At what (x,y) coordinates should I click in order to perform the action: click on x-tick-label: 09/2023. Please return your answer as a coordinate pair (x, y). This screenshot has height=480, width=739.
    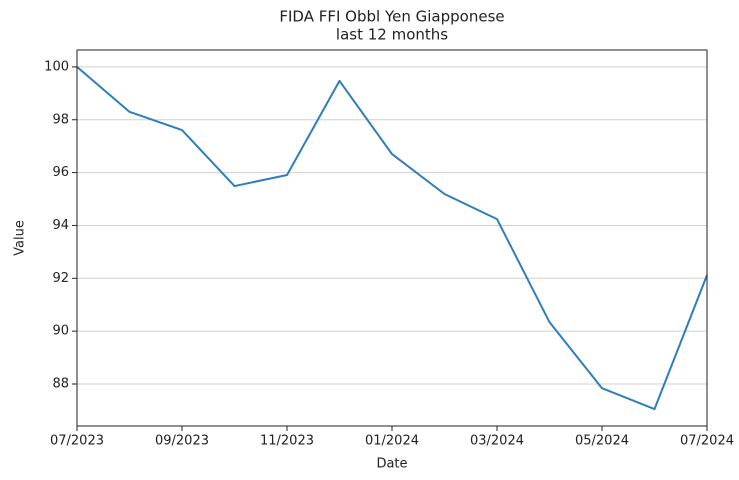
    Looking at the image, I should click on (182, 441).